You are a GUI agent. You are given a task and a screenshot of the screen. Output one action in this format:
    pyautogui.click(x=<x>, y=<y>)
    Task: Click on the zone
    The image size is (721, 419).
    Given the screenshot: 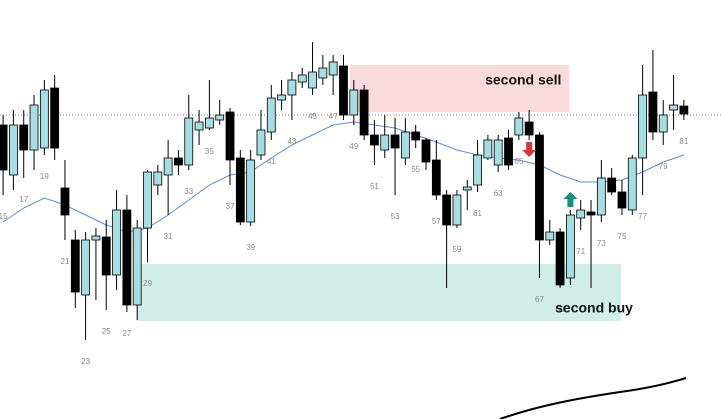 What is the action you would take?
    pyautogui.click(x=379, y=292)
    